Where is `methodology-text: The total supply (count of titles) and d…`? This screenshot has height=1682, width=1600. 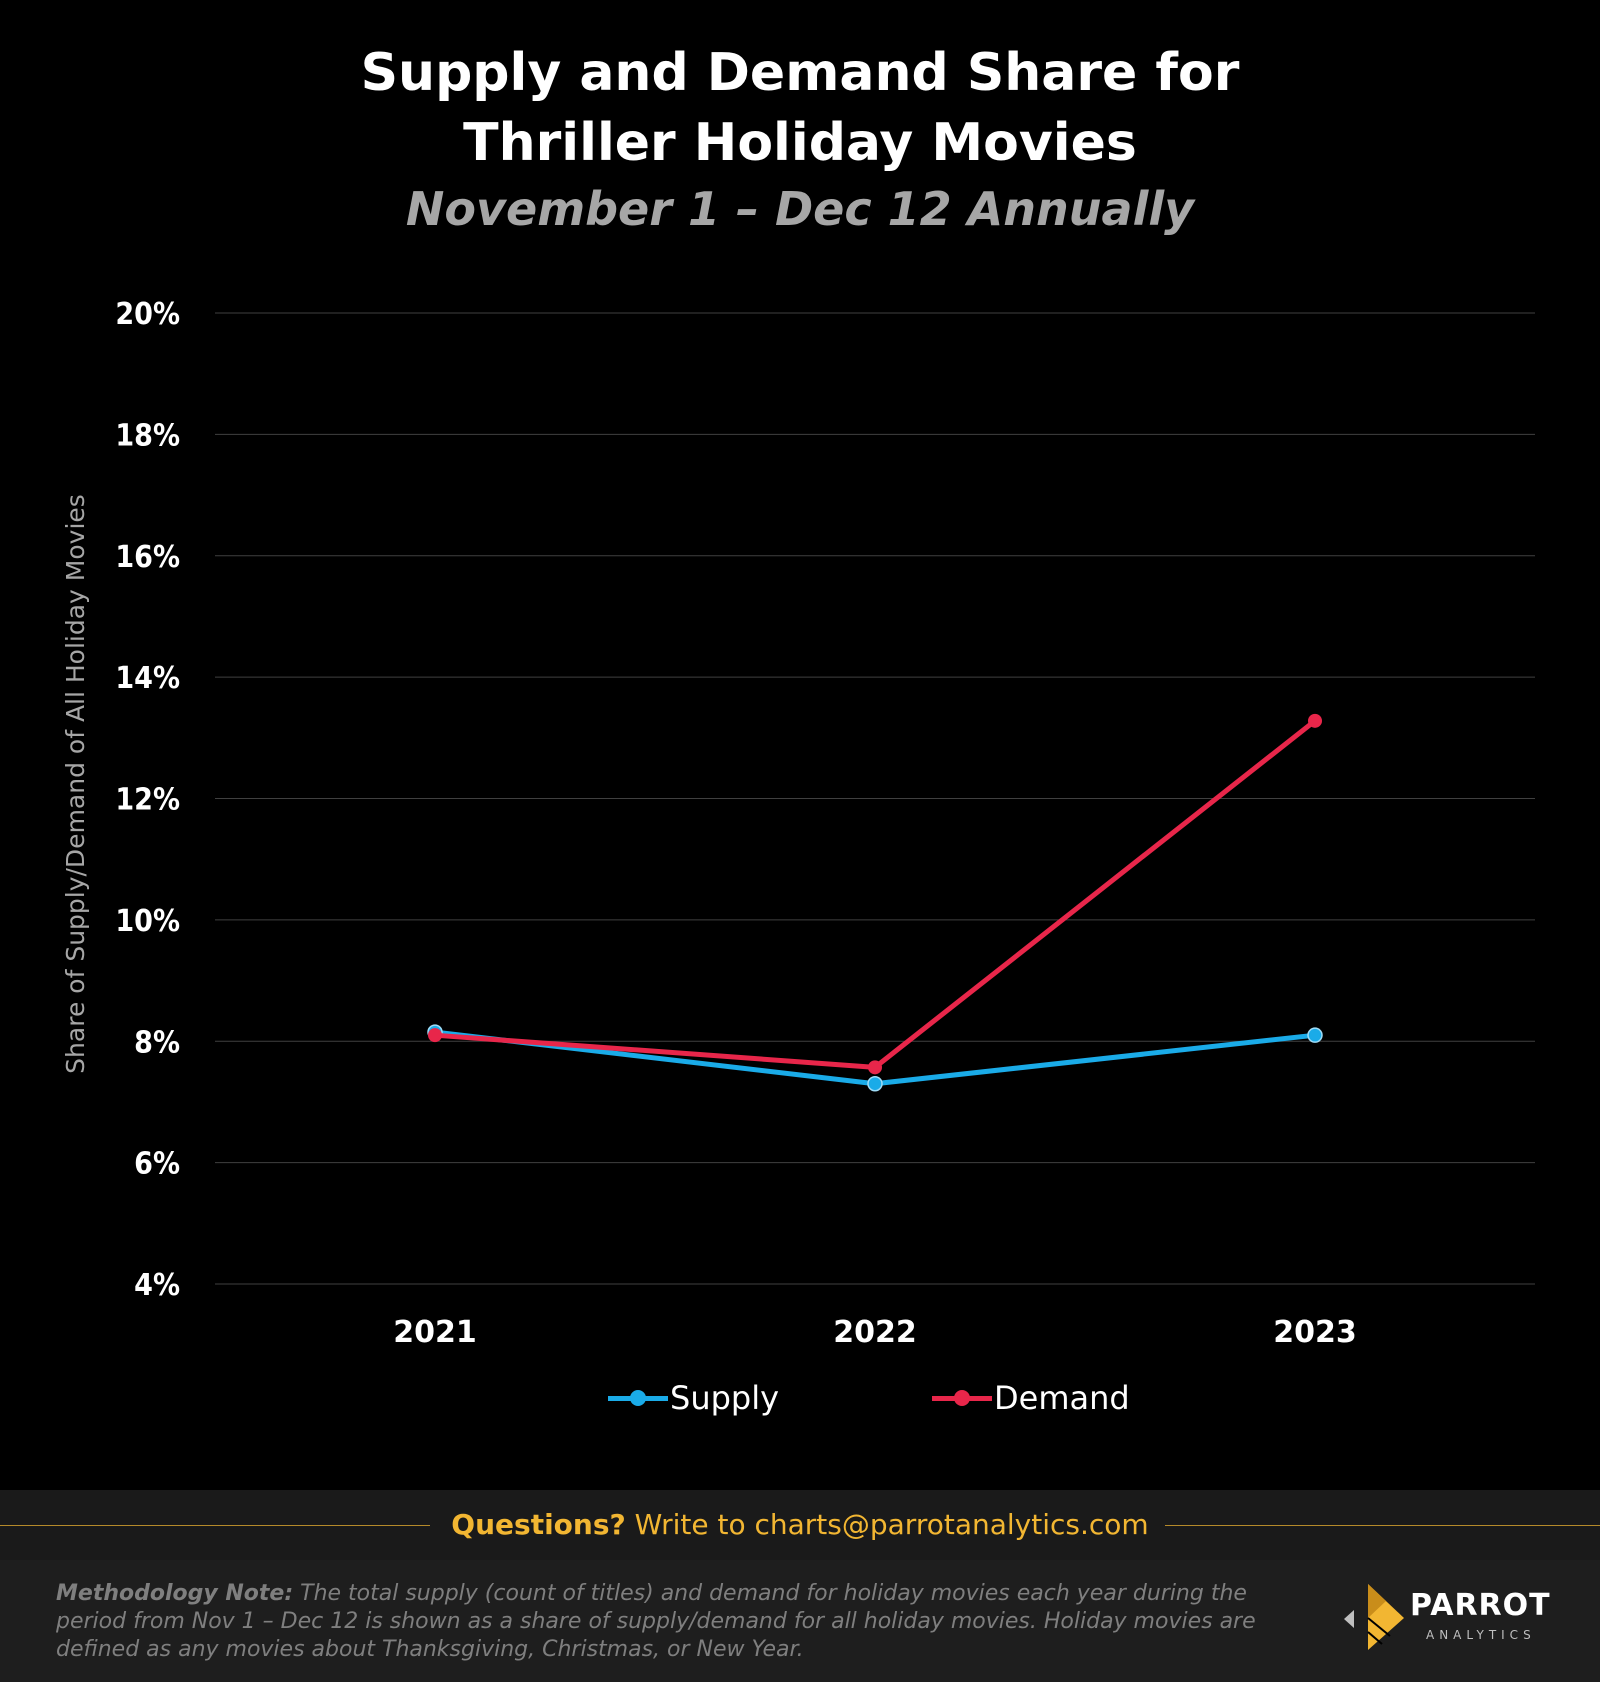 methodology-text: The total supply (count of titles) and d… is located at coordinates (656, 1621).